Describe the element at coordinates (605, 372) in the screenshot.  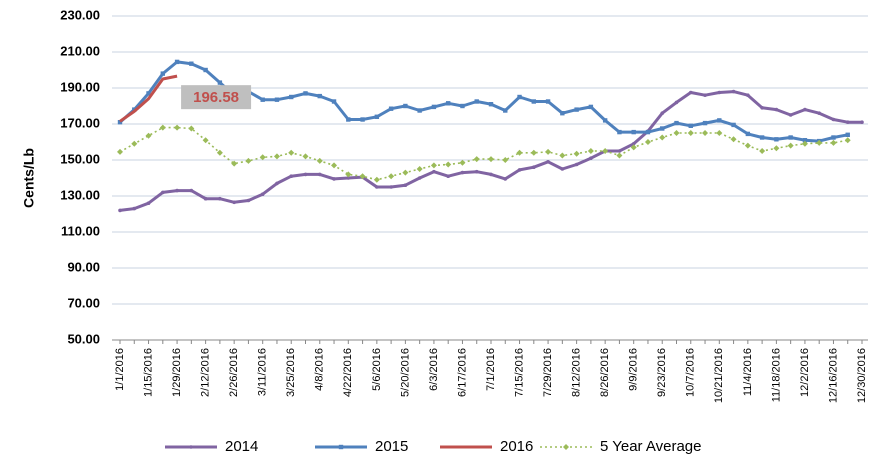
I see `x-tick-label: 8/26/2016` at that location.